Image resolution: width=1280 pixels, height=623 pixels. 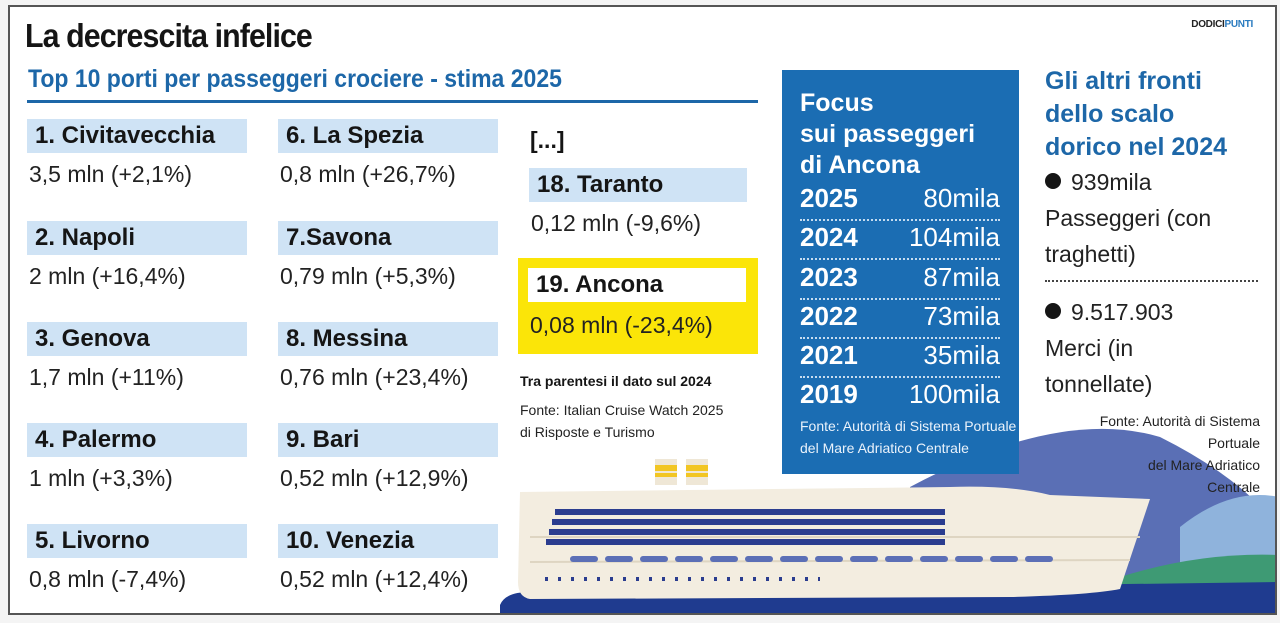 I want to click on port-item: 7.Savona 0,79 mln (+5,3%), so click(x=388, y=255).